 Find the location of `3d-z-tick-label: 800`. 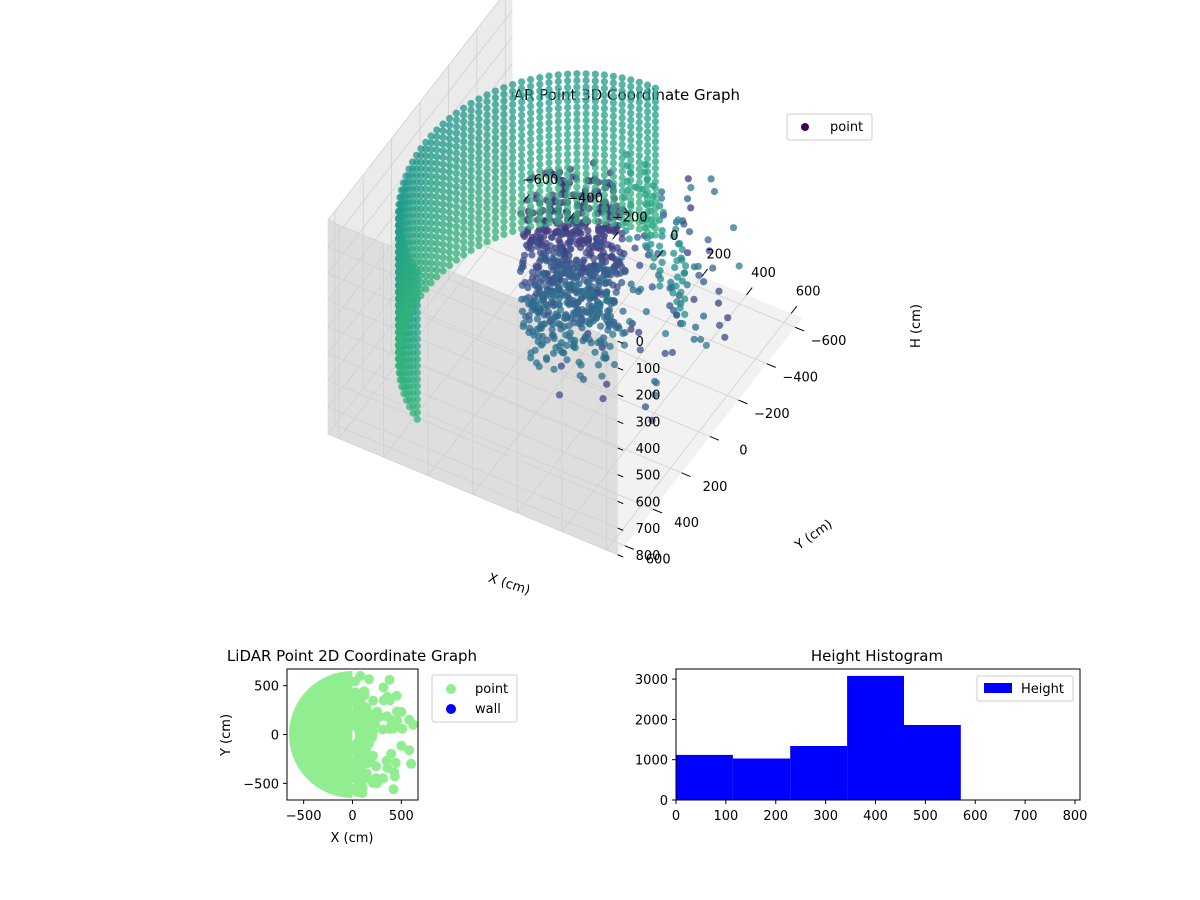

3d-z-tick-label: 800 is located at coordinates (648, 556).